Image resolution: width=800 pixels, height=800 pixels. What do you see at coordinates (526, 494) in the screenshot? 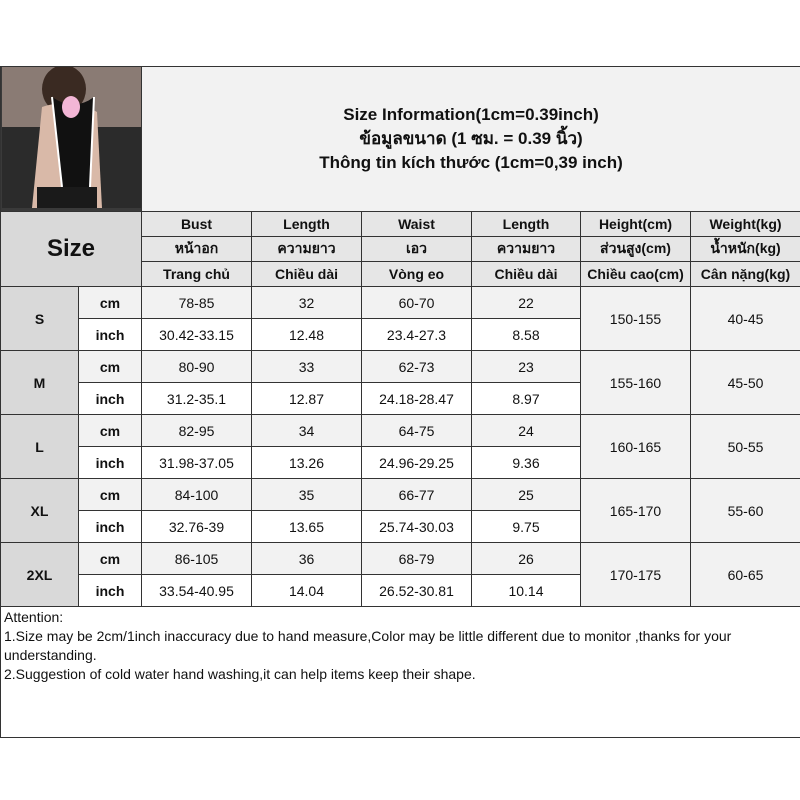
I see `cell-value: 25` at bounding box center [526, 494].